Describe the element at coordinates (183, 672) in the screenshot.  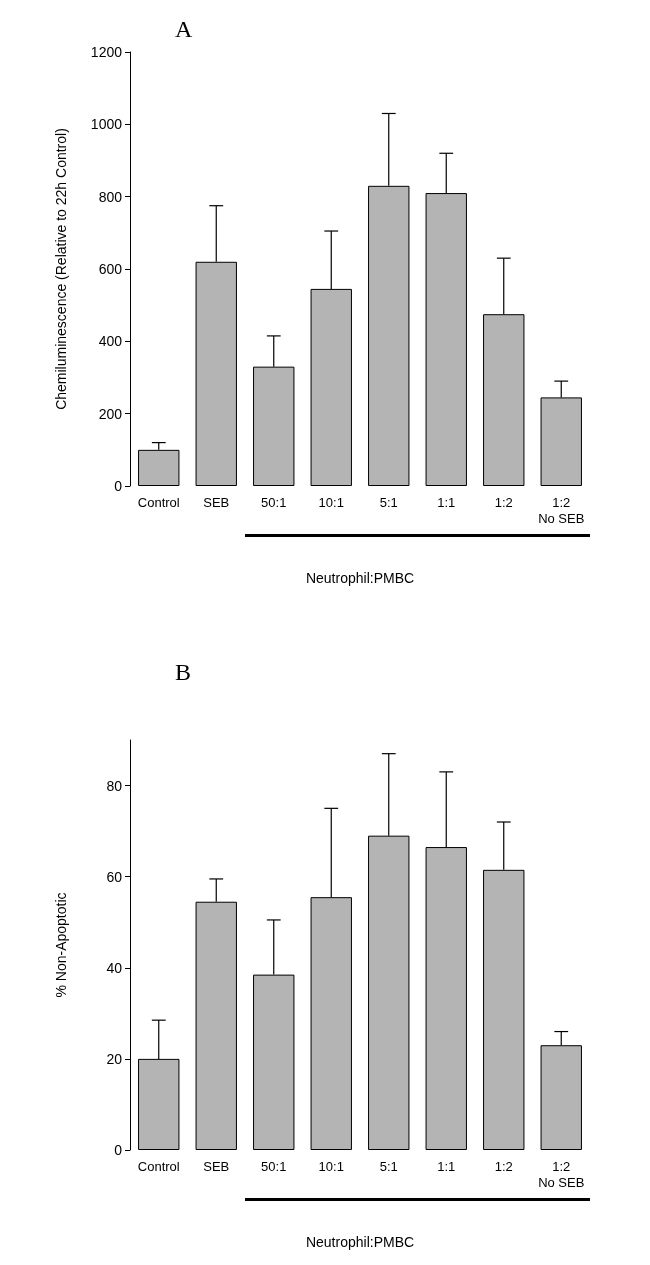
I see `chart-title: B` at that location.